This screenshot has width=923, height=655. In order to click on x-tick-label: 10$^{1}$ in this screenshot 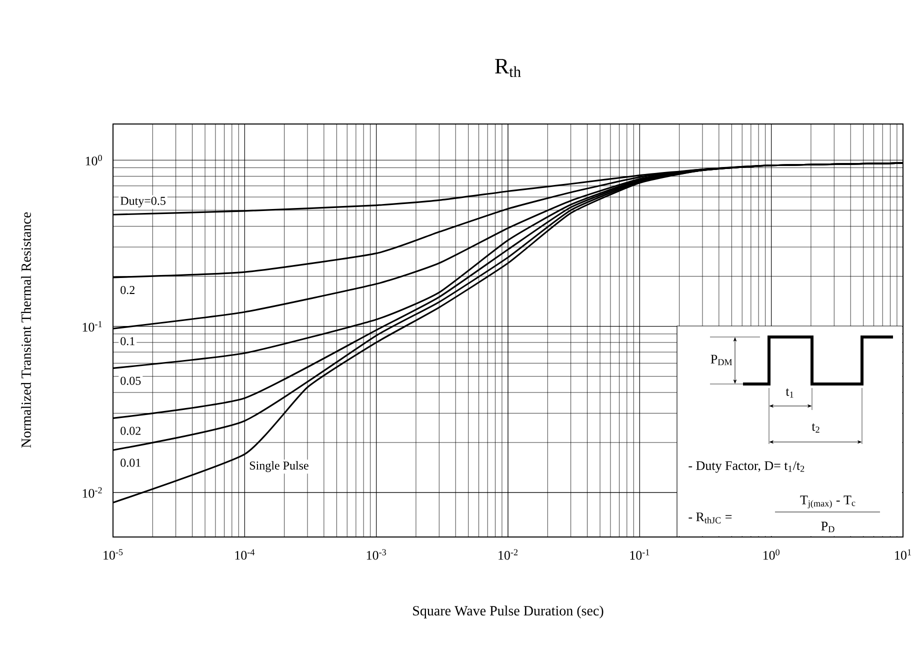, I will do `click(903, 554)`.